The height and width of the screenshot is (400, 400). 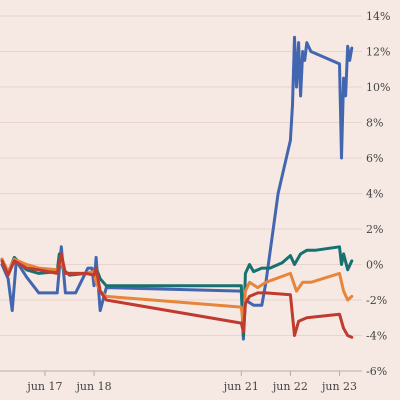 I want to click on y-tick-label: -4%, so click(x=376, y=336).